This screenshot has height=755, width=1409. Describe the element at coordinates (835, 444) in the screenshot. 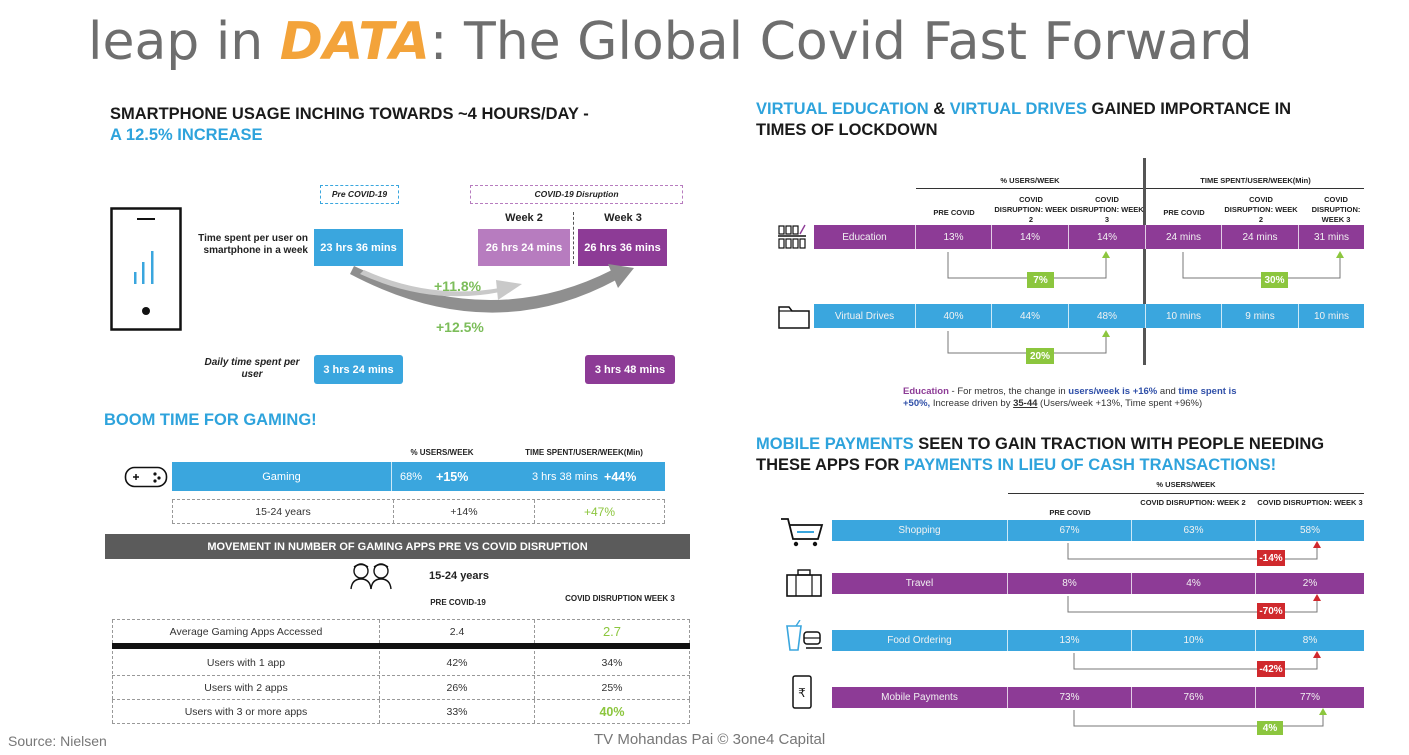

I see `payments-heading-part1: MOBILE PAYMENTS` at that location.